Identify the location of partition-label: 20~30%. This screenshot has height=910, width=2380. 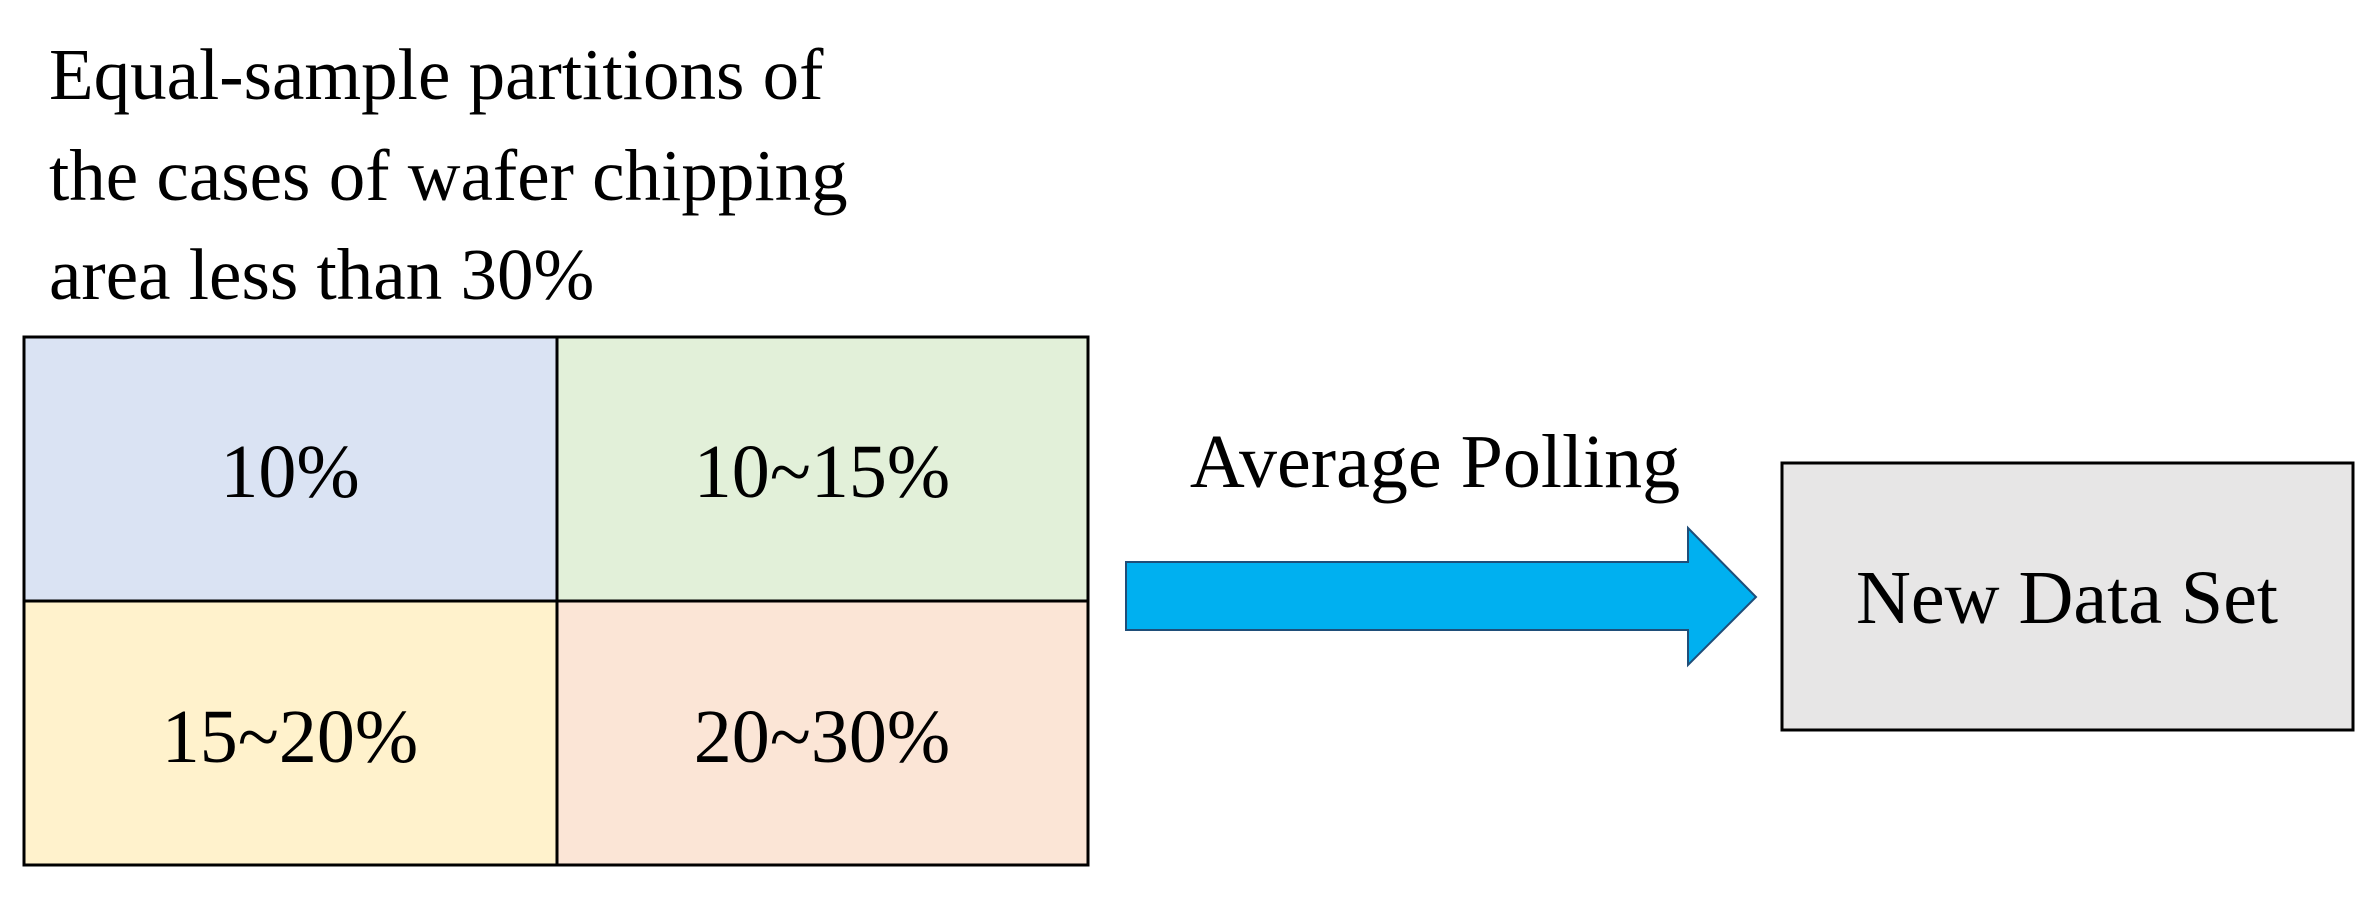
(822, 737).